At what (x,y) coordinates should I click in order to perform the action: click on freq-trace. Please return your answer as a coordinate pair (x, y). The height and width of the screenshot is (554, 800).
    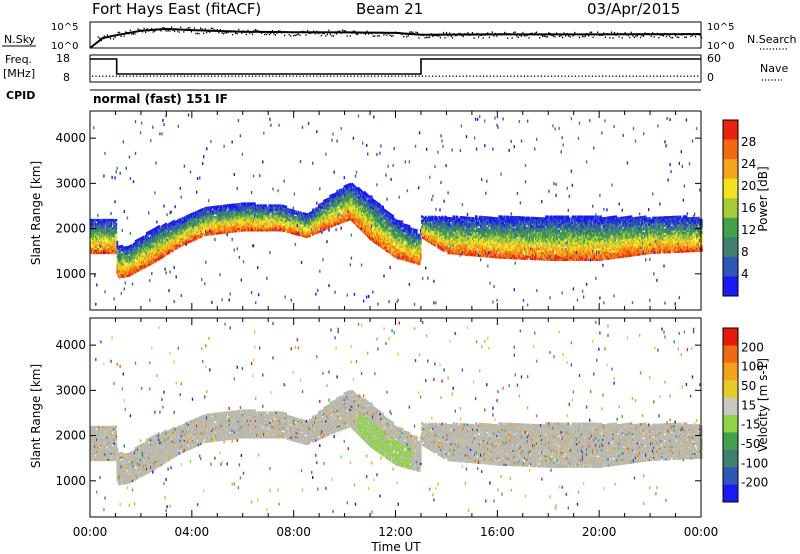
    Looking at the image, I should click on (395, 67).